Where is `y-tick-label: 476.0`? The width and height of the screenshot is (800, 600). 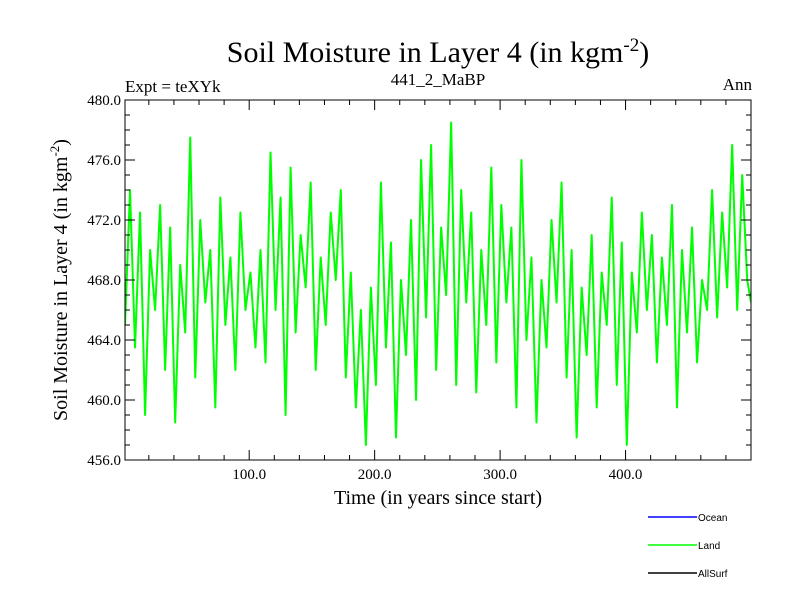 y-tick-label: 476.0 is located at coordinates (104, 161).